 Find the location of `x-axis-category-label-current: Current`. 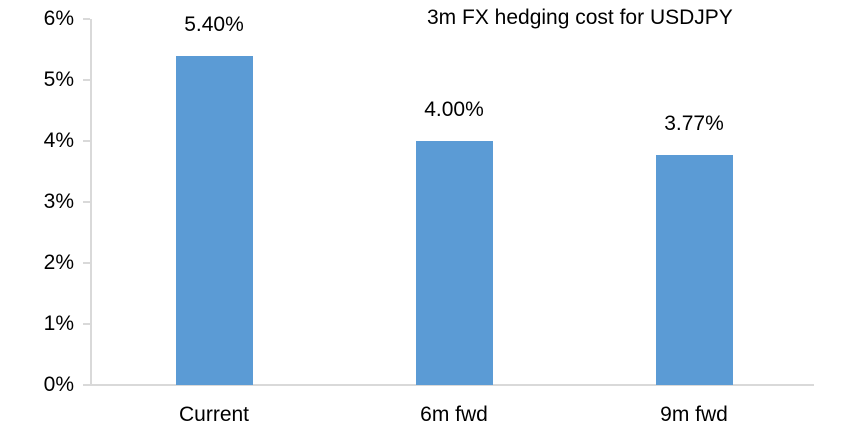

x-axis-category-label-current: Current is located at coordinates (214, 414).